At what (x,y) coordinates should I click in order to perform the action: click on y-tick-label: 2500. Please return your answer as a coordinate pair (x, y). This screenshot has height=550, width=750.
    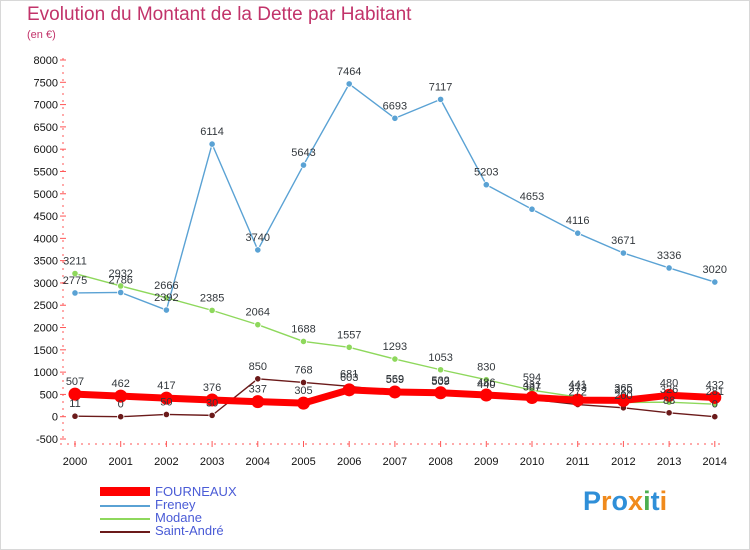
    Looking at the image, I should click on (46, 306).